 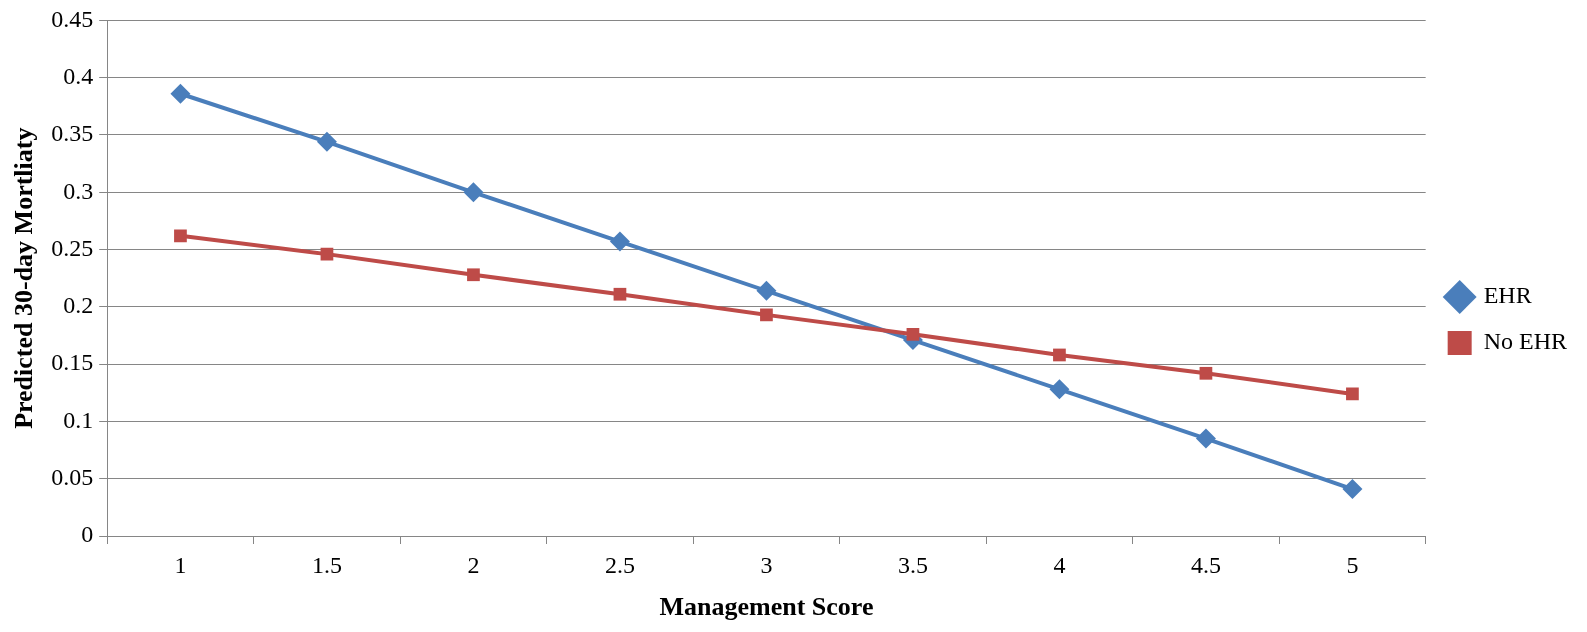 What do you see at coordinates (1352, 564) in the screenshot?
I see `x-tick-label: 5` at bounding box center [1352, 564].